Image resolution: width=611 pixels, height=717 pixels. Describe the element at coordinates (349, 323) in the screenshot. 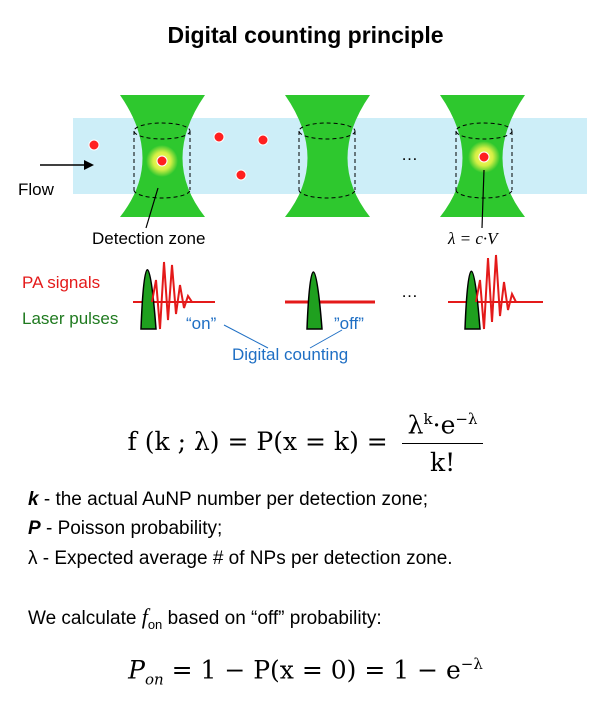

I see `off-label: ”off”` at that location.